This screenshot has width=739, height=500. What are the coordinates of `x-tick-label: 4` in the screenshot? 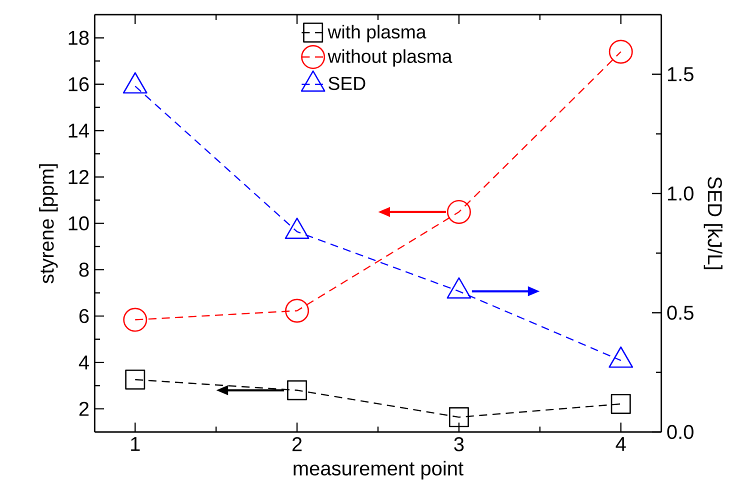 It's located at (621, 444).